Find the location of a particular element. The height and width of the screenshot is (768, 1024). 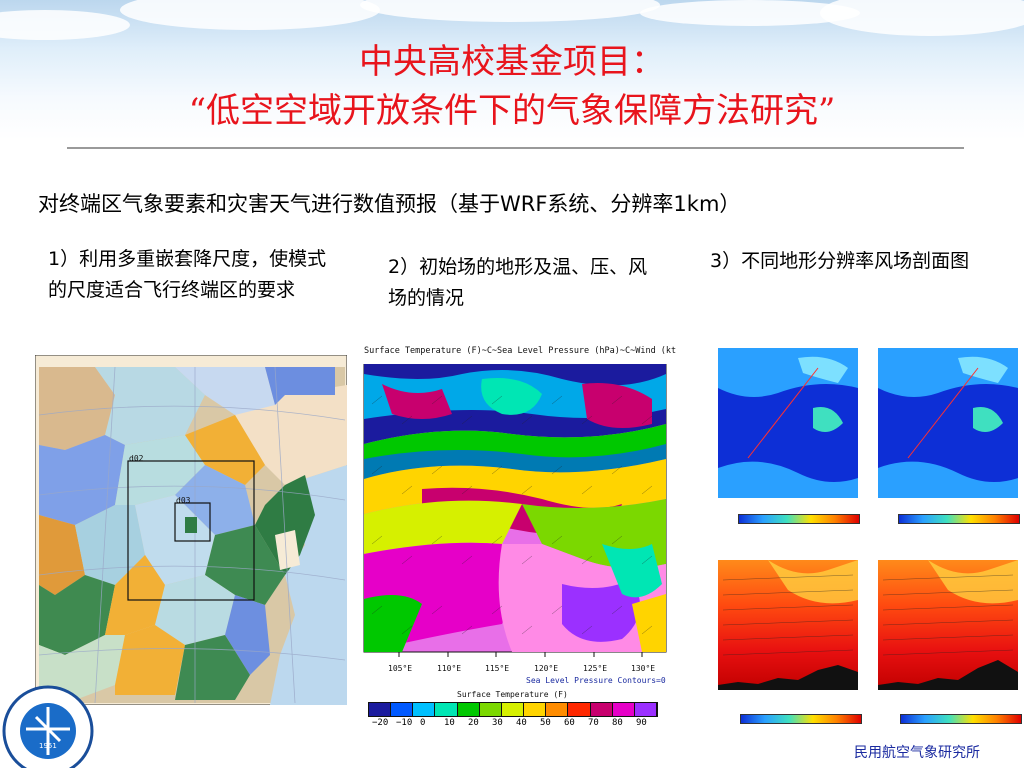

caption-wind-profile: 3）不同地形分辨率风场剖面图 is located at coordinates (840, 261).